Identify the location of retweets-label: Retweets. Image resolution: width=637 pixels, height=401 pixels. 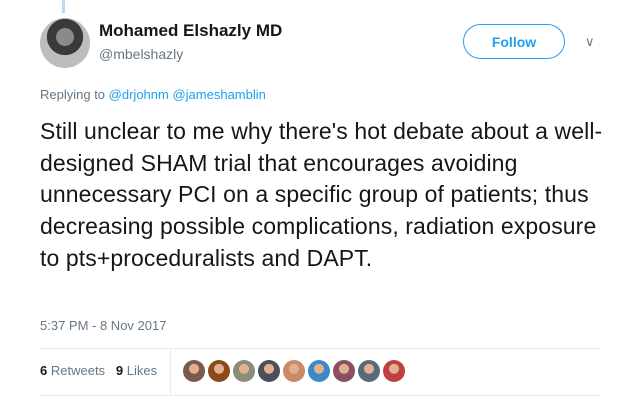
(78, 370).